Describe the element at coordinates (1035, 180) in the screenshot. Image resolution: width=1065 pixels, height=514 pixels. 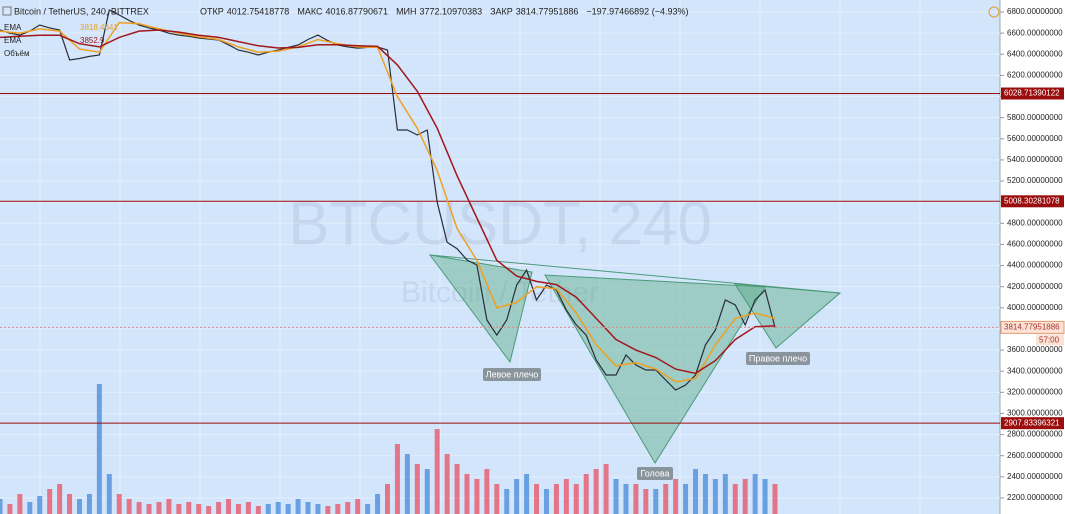
I see `y-tick-label: 5200.00000000` at that location.